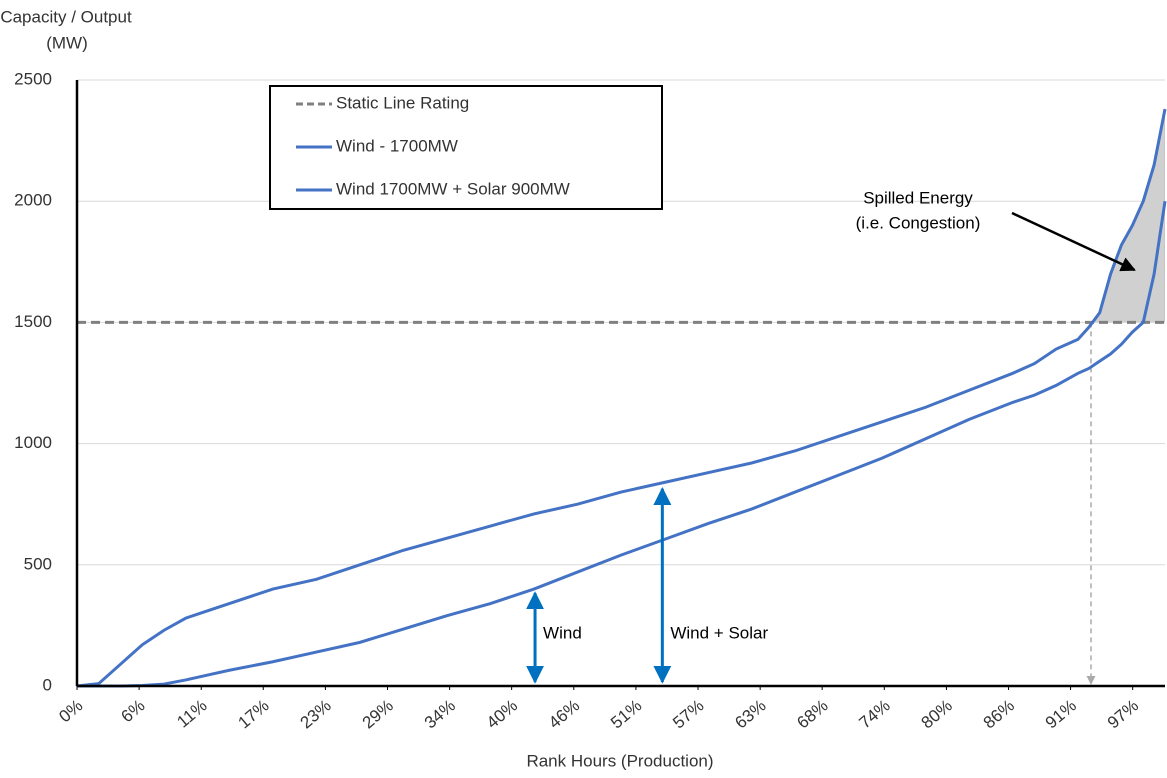 The image size is (1167, 778). What do you see at coordinates (812, 714) in the screenshot?
I see `x-tick-label: 68%` at bounding box center [812, 714].